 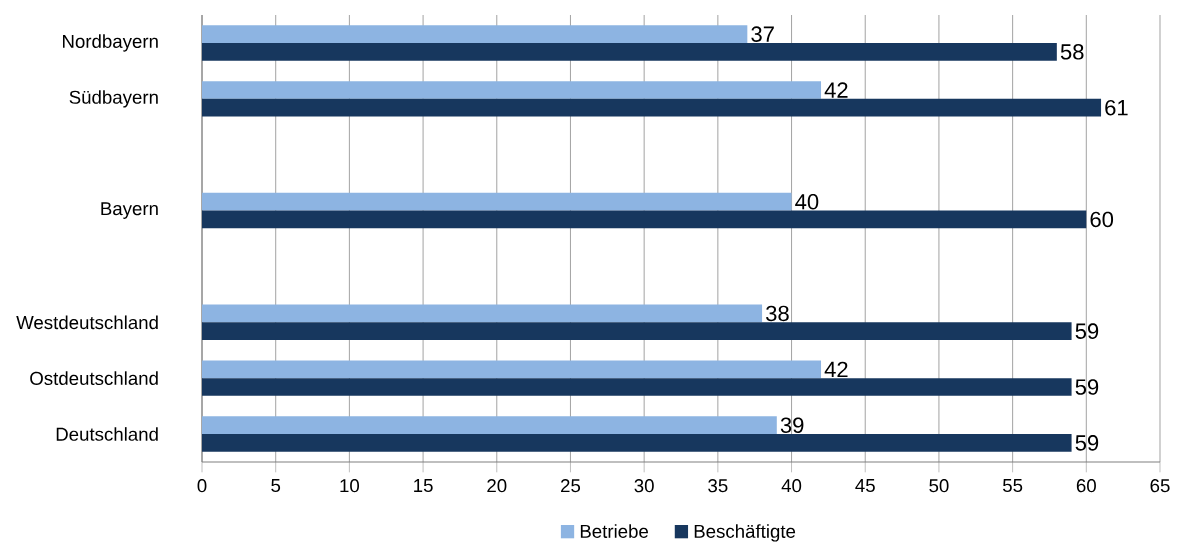 What do you see at coordinates (1072, 52) in the screenshot?
I see `data-label: 58` at bounding box center [1072, 52].